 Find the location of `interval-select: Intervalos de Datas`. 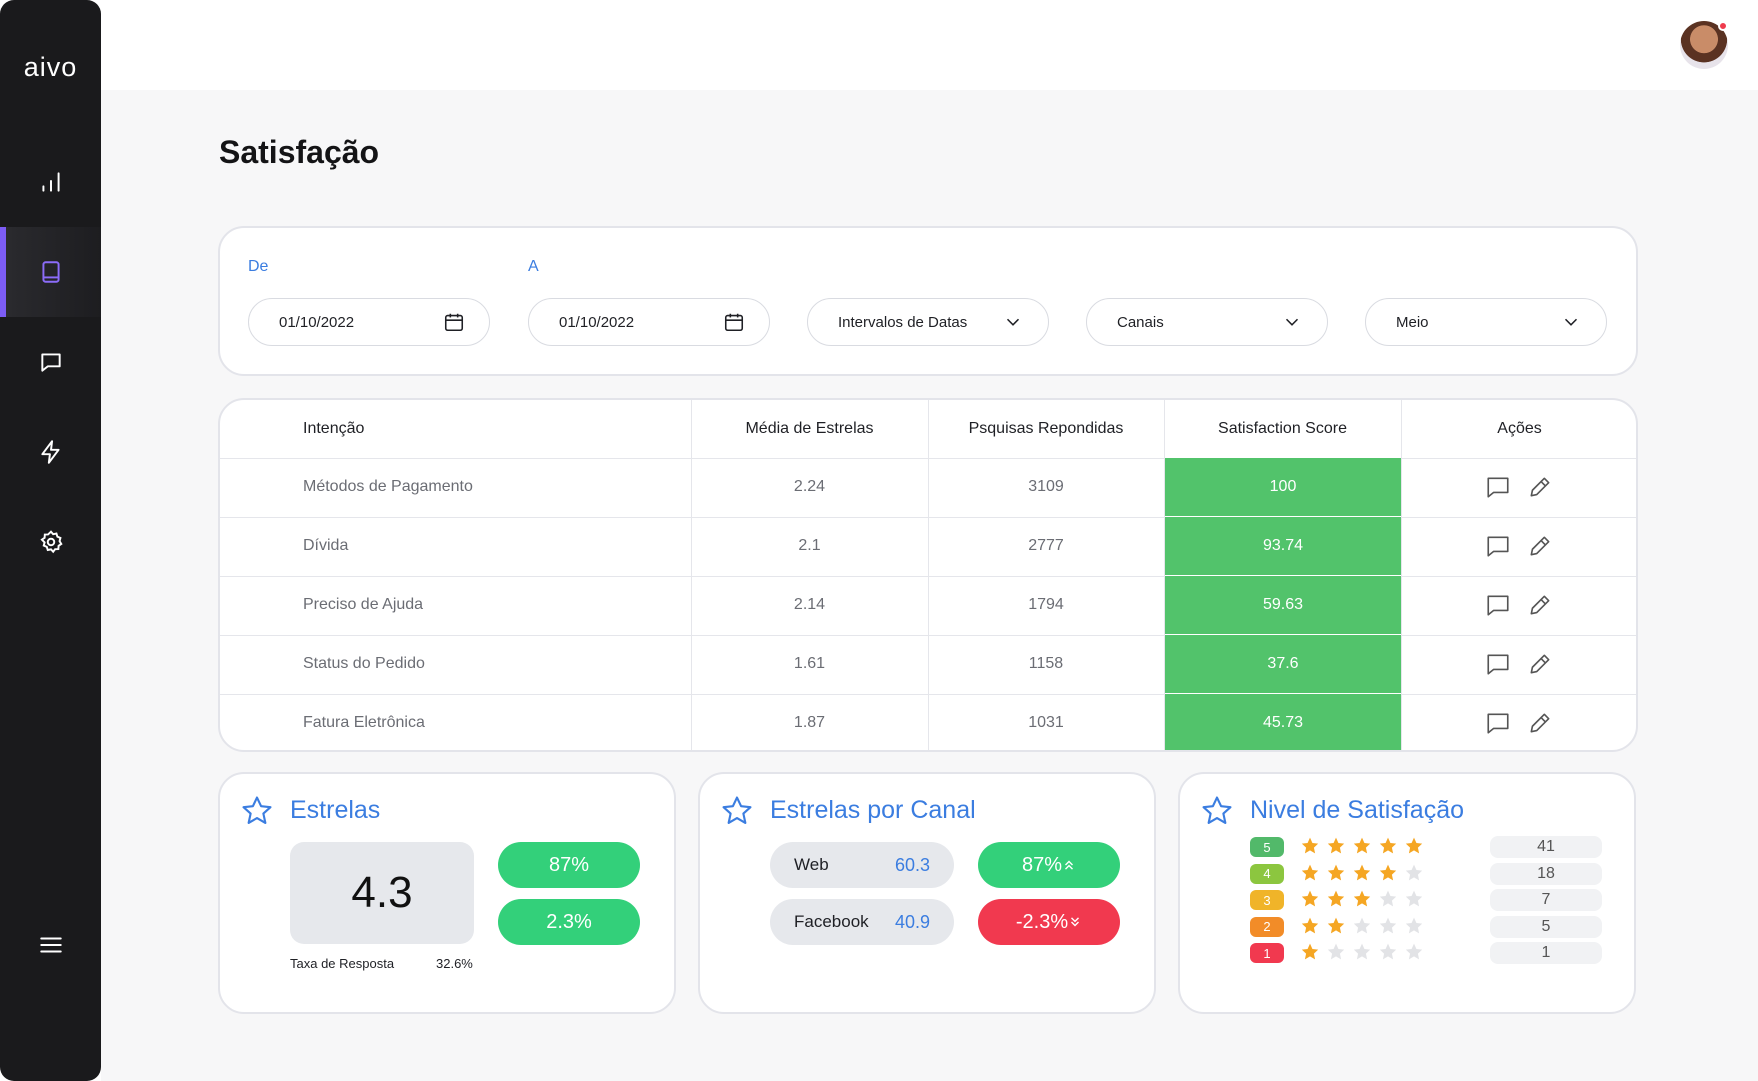

interval-select: Intervalos de Datas is located at coordinates (928, 322).